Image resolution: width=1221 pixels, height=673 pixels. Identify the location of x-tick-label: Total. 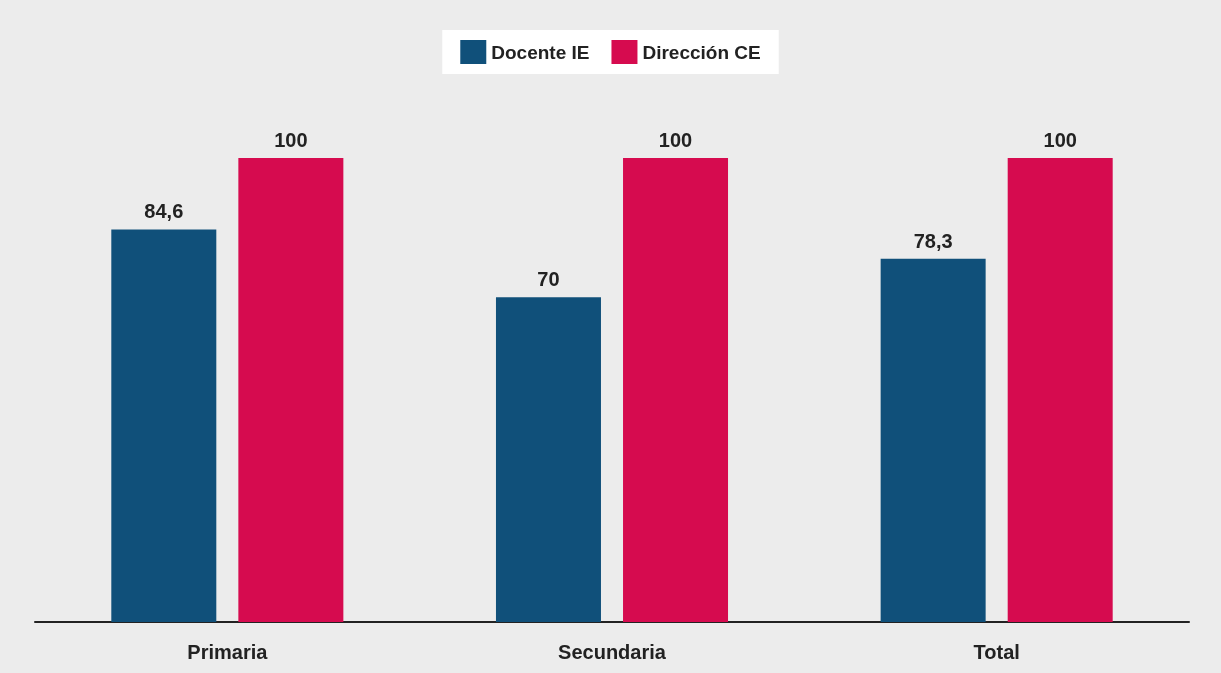
(996, 652).